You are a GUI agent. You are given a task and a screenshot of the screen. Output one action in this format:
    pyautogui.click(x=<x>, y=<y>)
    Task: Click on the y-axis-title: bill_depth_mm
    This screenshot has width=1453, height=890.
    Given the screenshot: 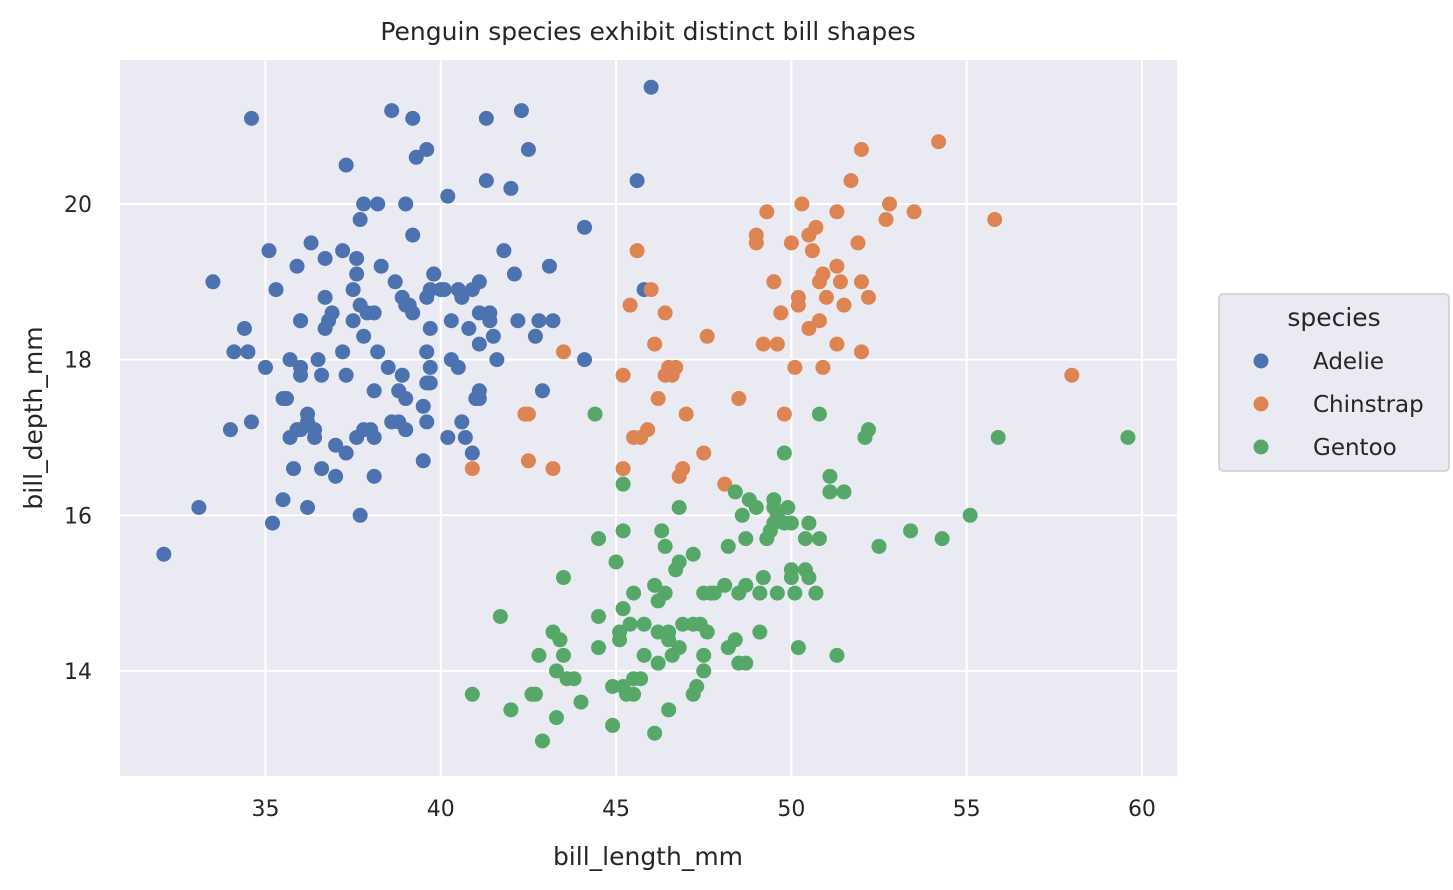 What is the action you would take?
    pyautogui.click(x=33, y=417)
    